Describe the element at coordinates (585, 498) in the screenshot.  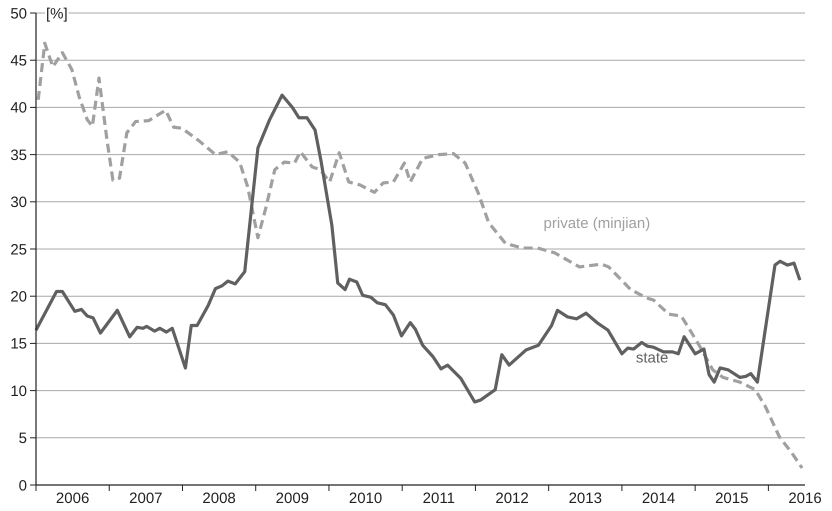
I see `x-tick-label: 2013` at that location.